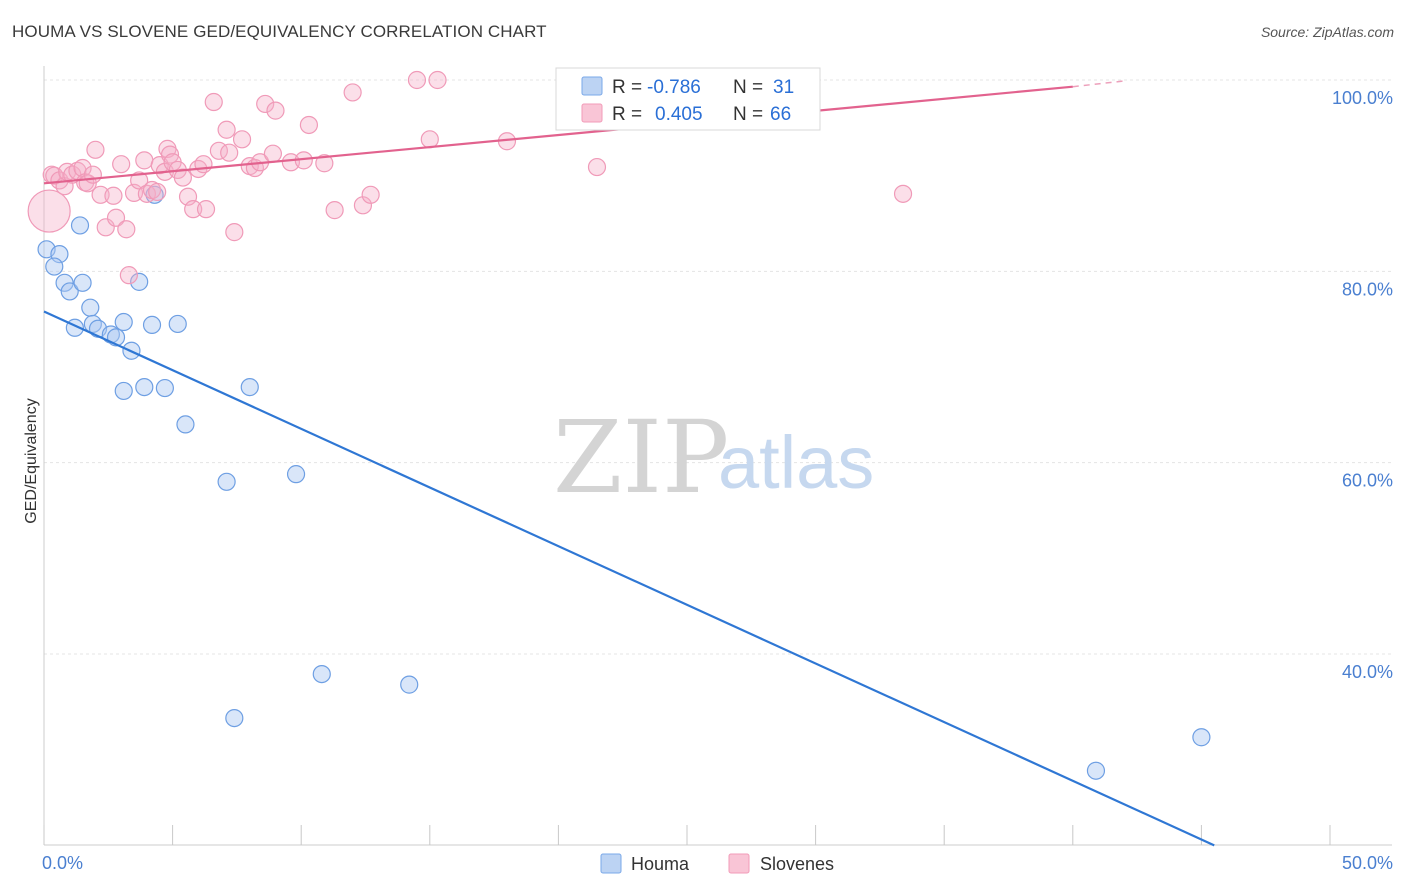 Image resolution: width=1406 pixels, height=892 pixels. What do you see at coordinates (31, 460) in the screenshot?
I see `y-axis-label: GED/Equivalency` at bounding box center [31, 460].